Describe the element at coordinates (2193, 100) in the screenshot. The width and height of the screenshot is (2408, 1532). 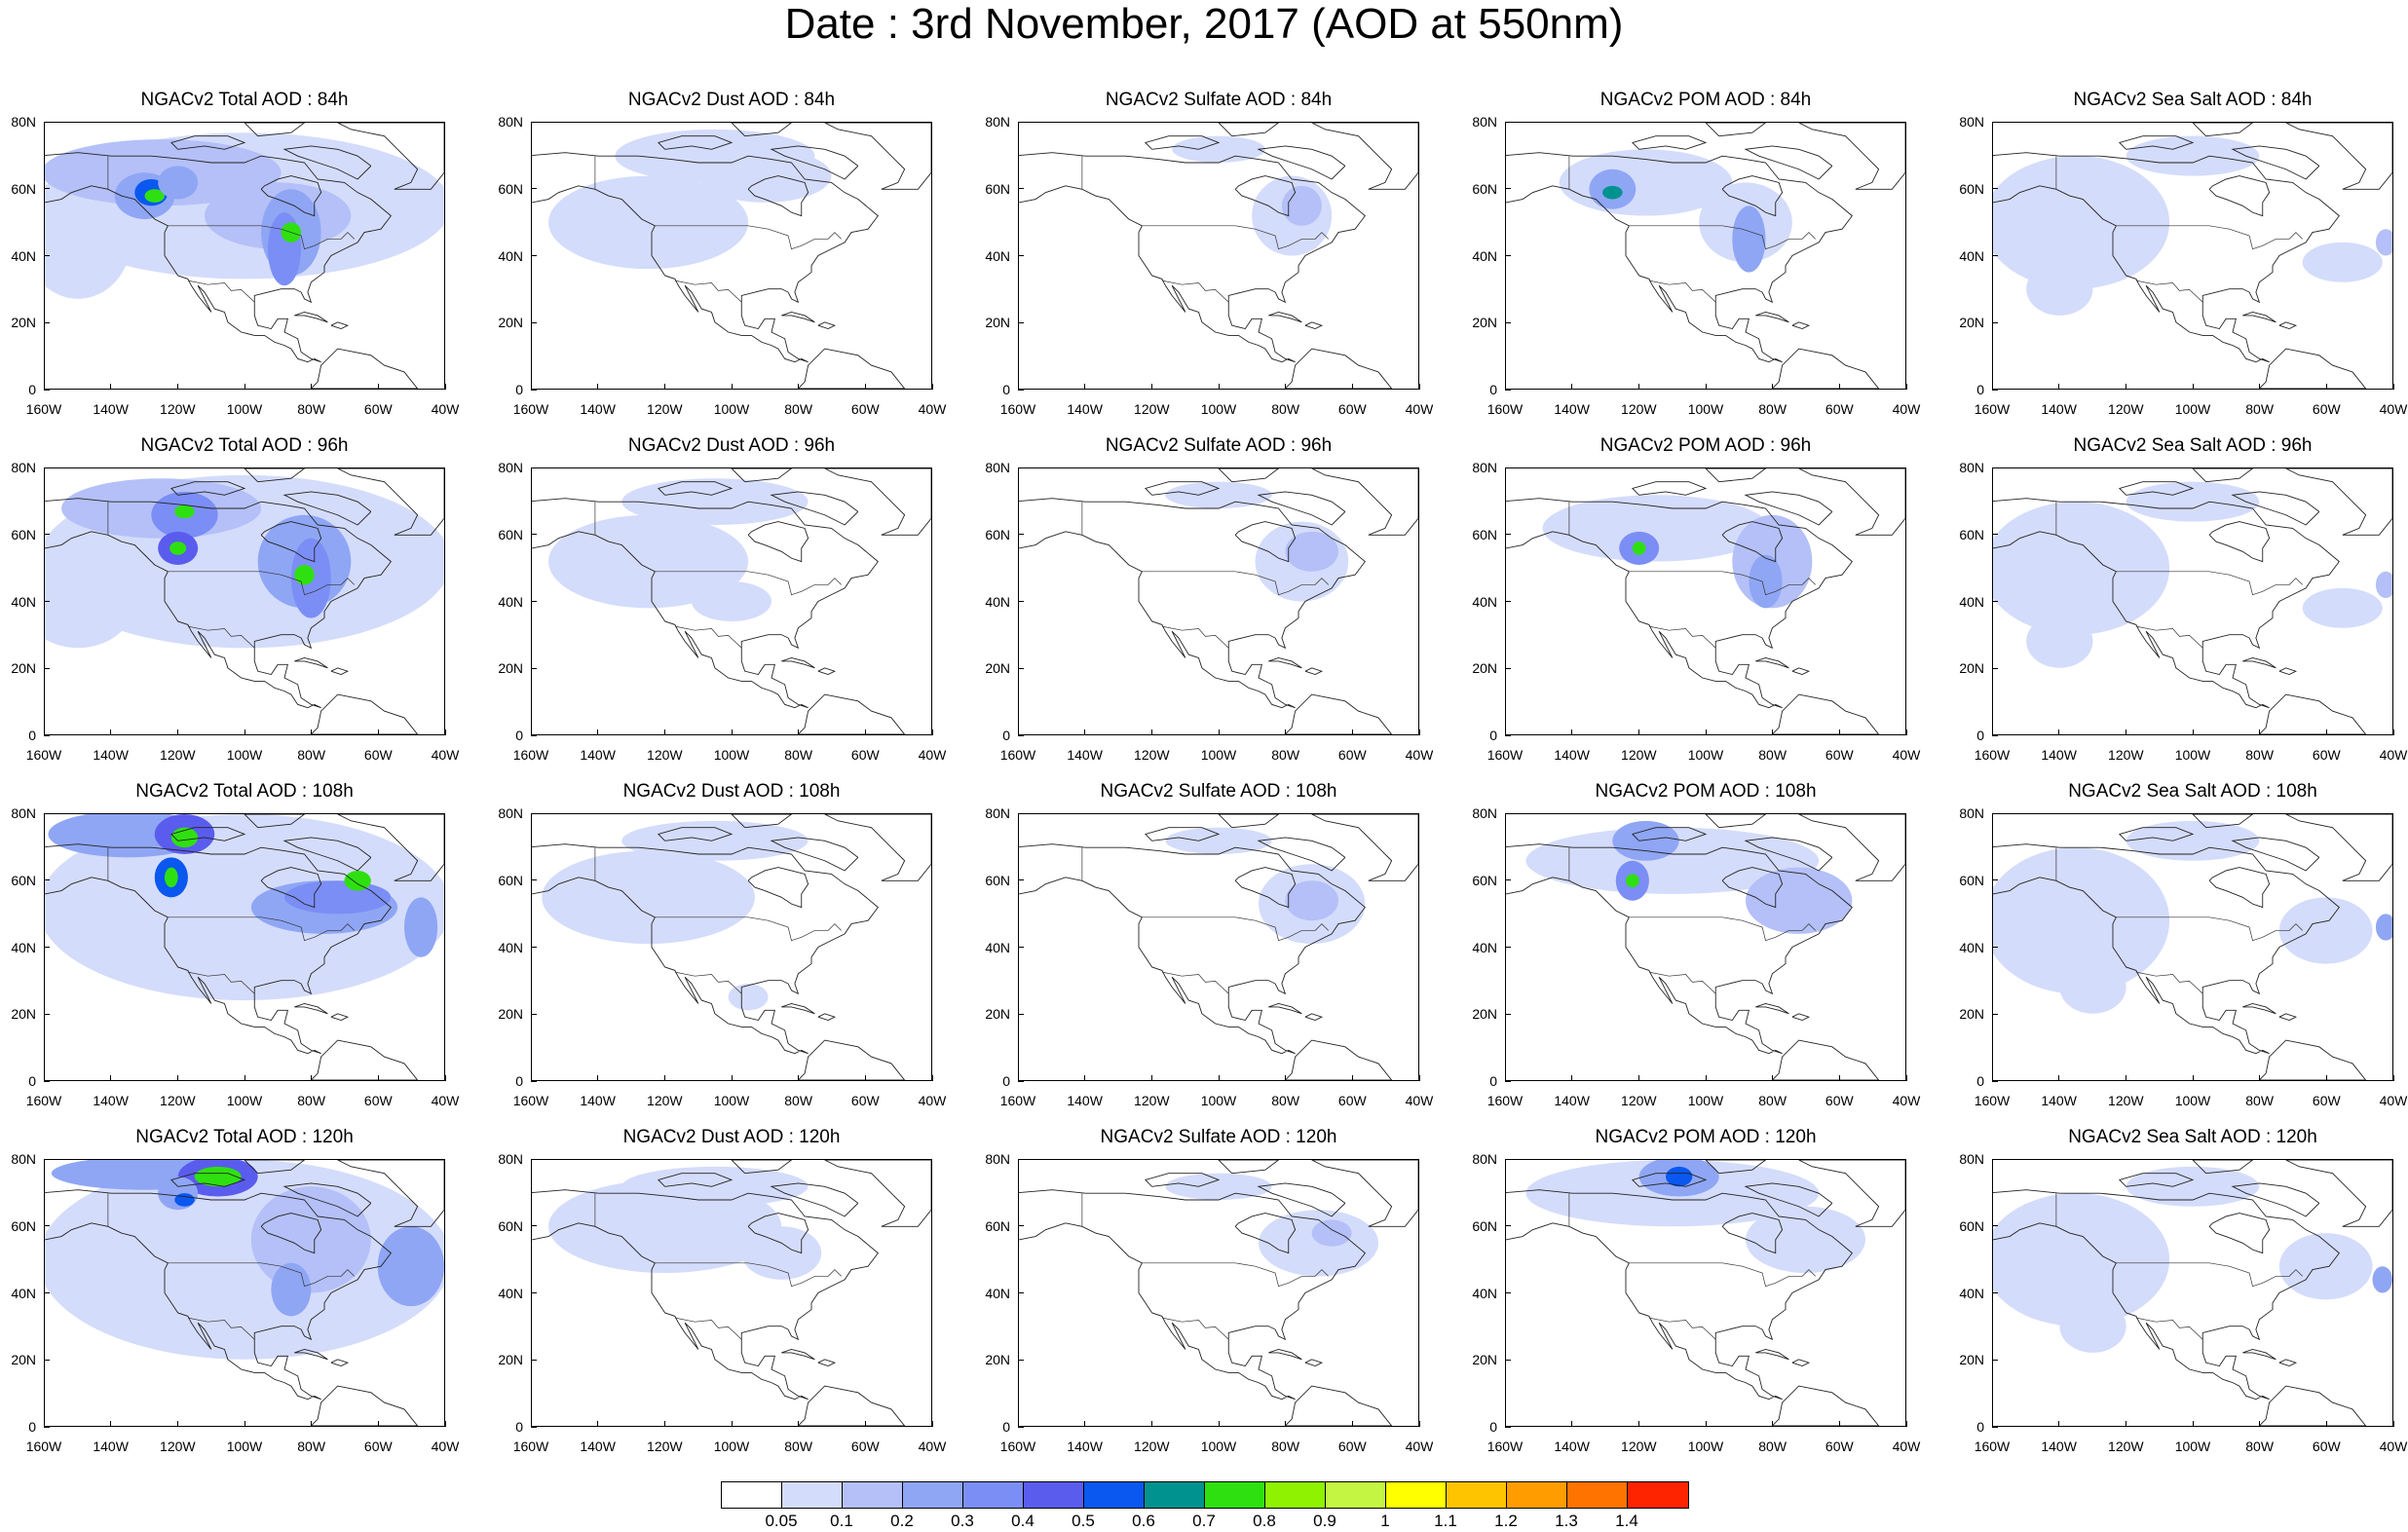
I see `panel-title: NGACv2 Sea Salt AOD : 84h` at that location.